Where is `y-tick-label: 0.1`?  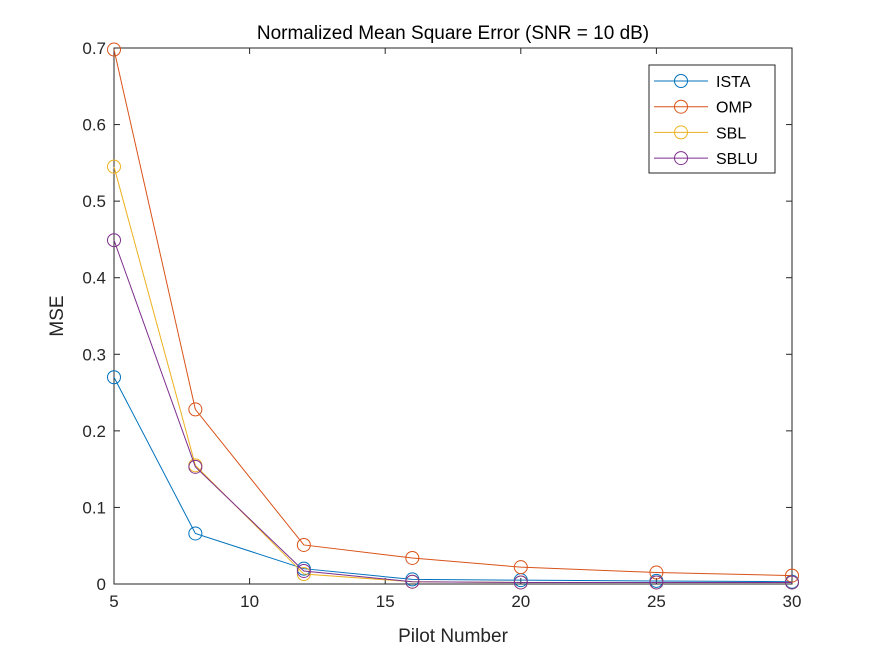 y-tick-label: 0.1 is located at coordinates (94, 507).